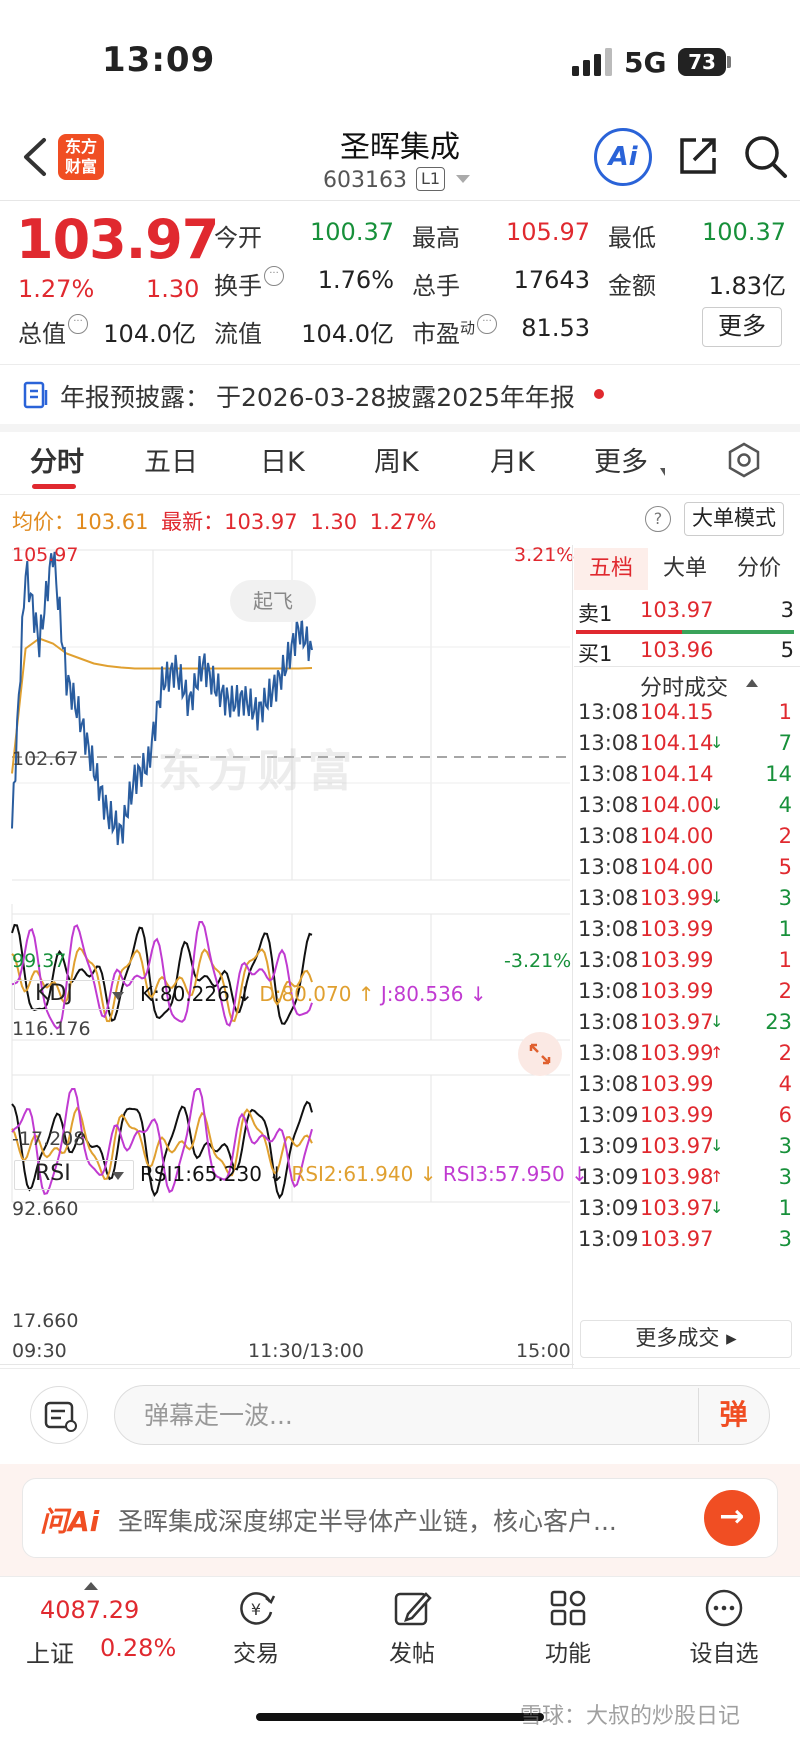  I want to click on tick-row: 13:08 103.99 1, so click(685, 929).